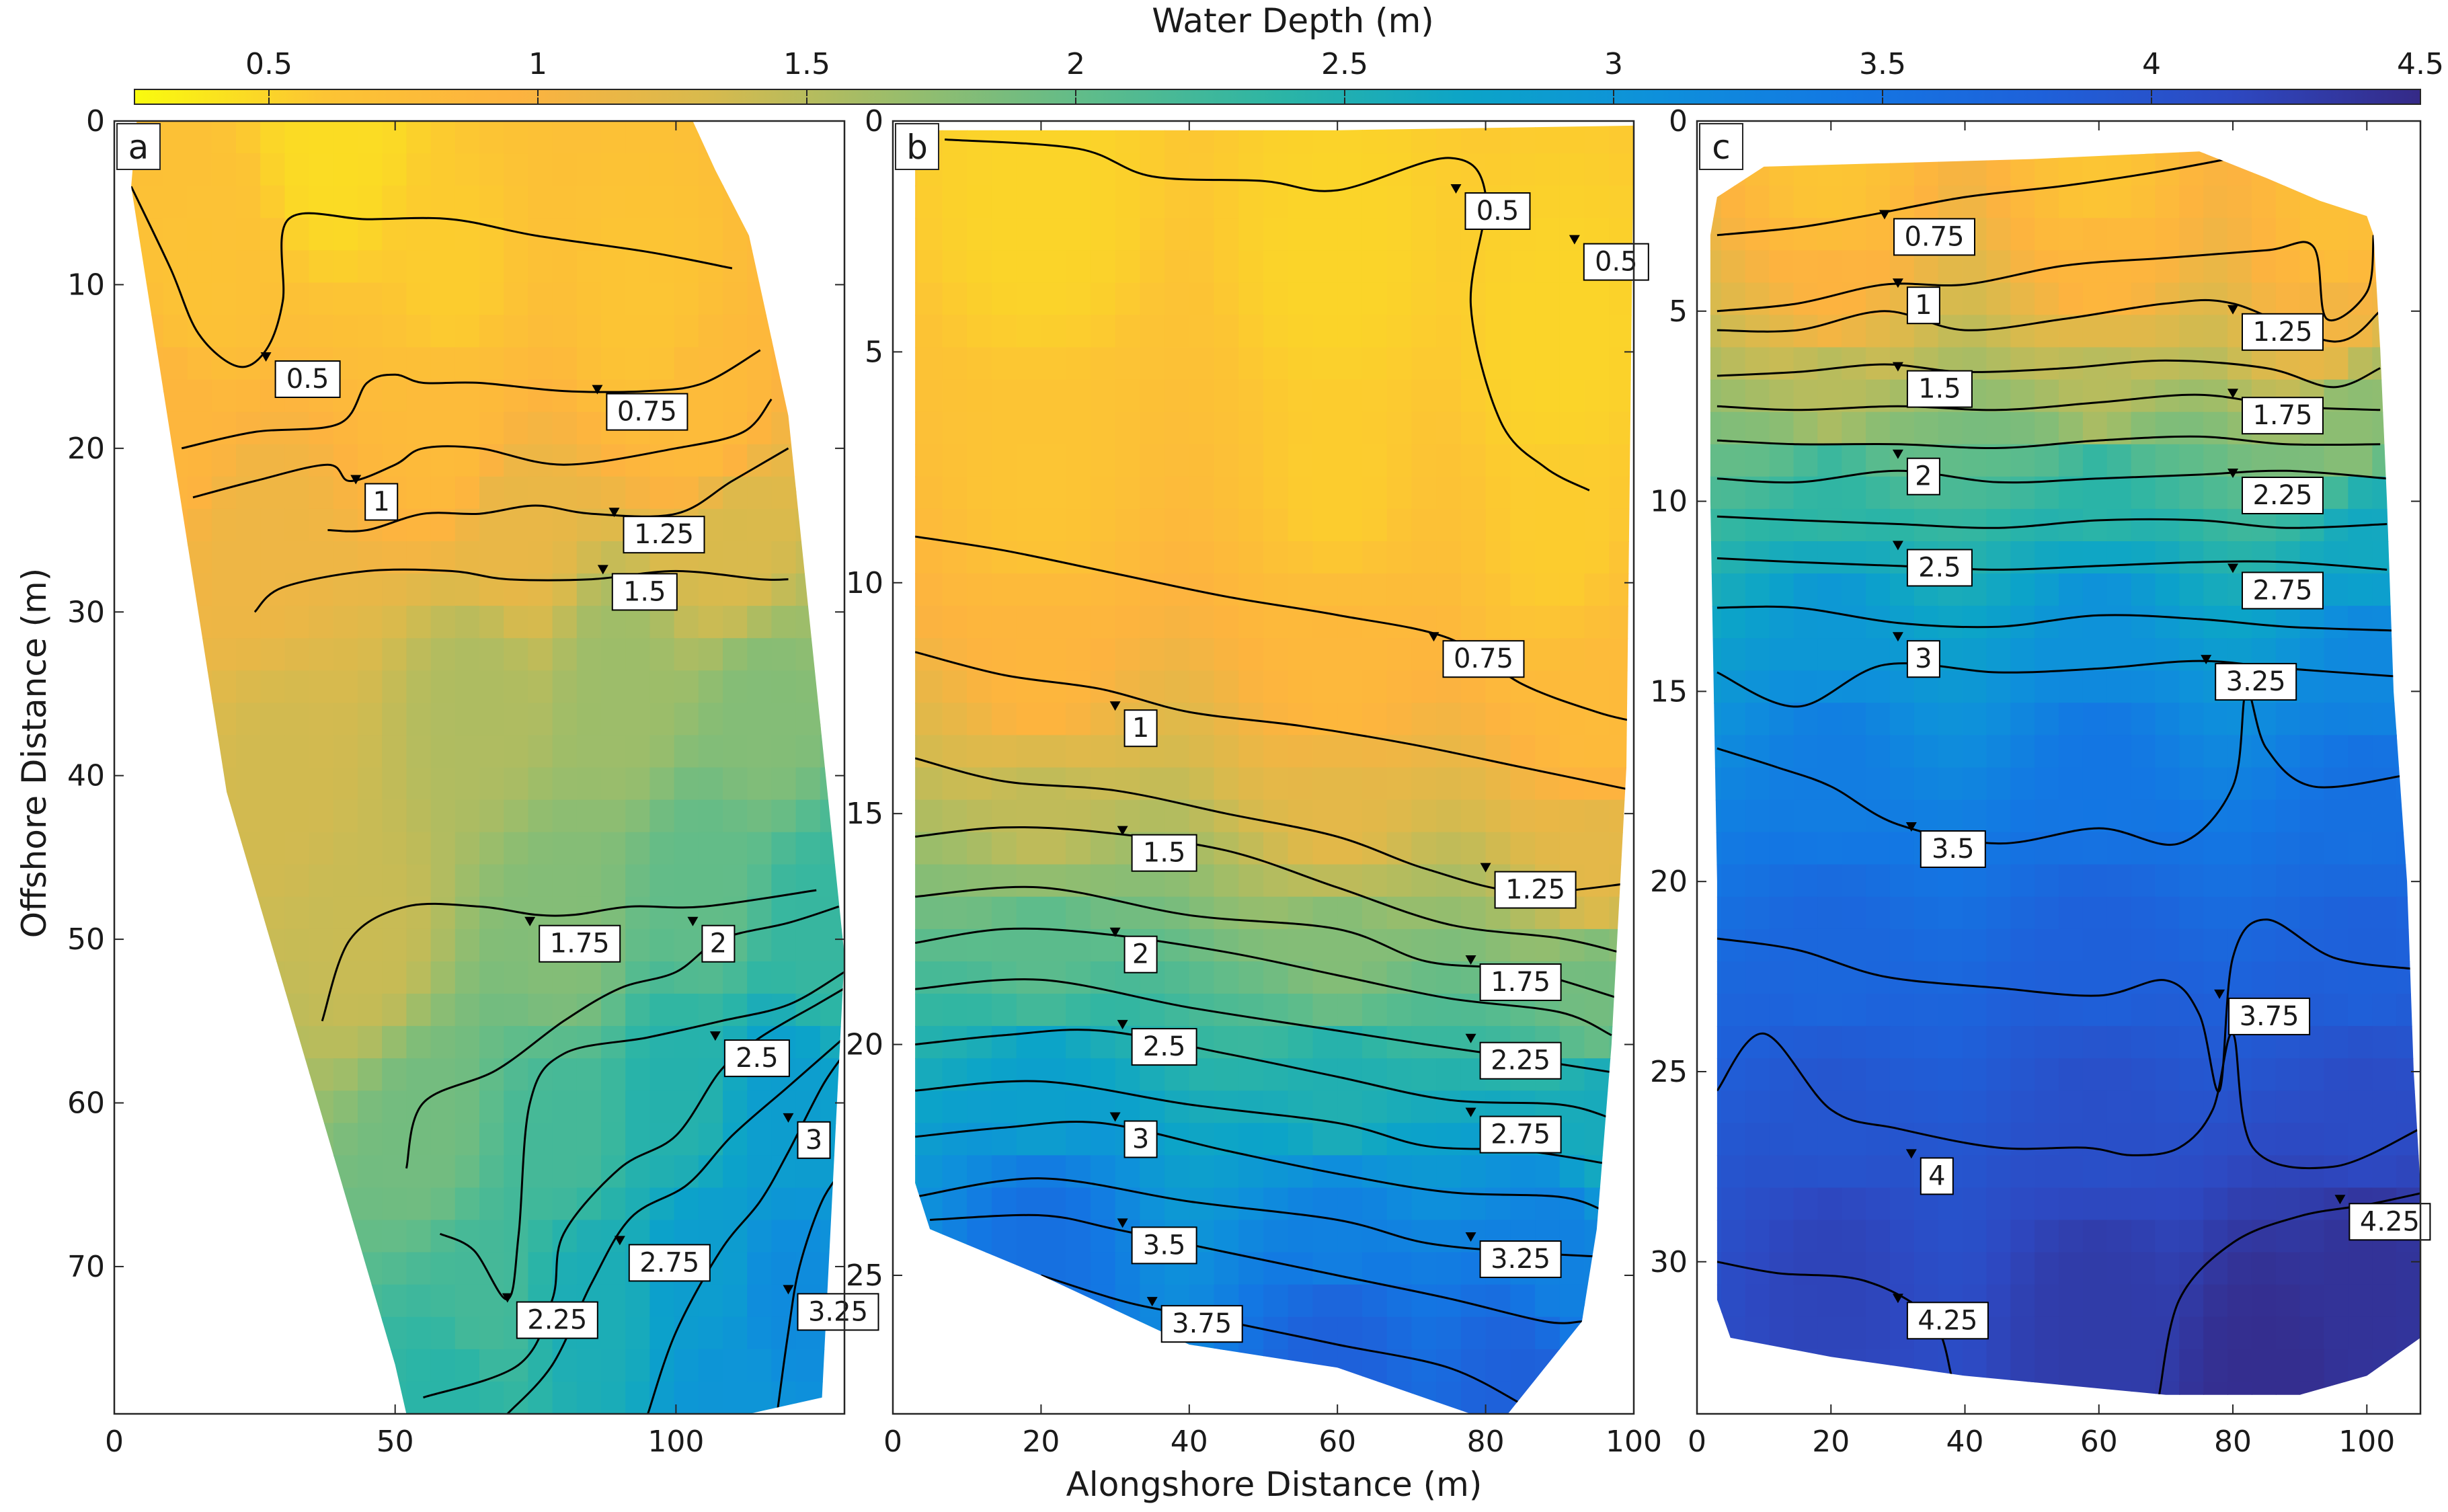 This screenshot has width=2448, height=1512. What do you see at coordinates (1041, 1442) in the screenshot?
I see `x-tick-label: 20` at bounding box center [1041, 1442].